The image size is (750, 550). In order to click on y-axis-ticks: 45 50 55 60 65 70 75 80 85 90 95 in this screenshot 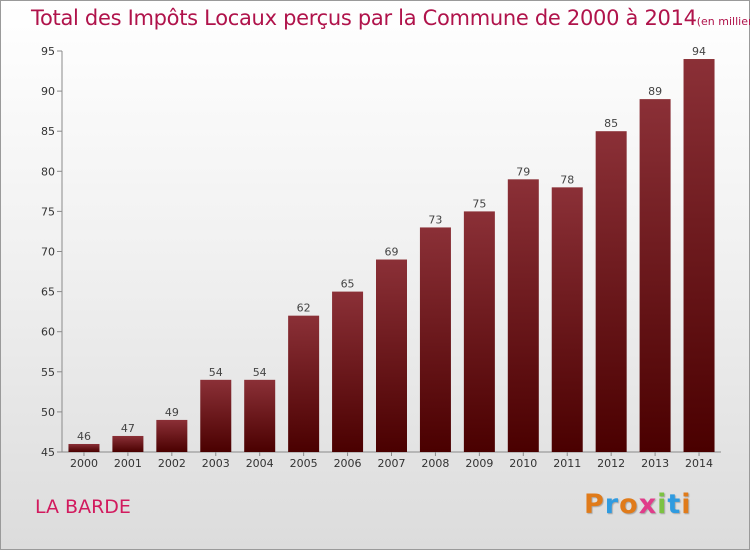, I will do `click(51, 252)`.